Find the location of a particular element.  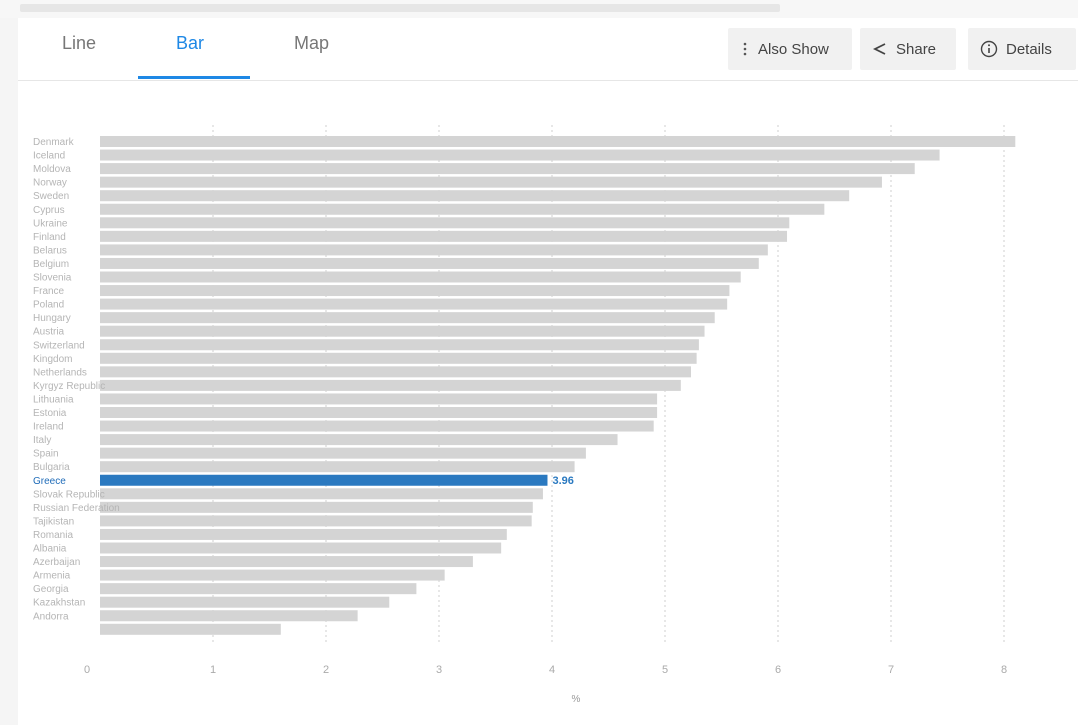

share-icon is located at coordinates (879, 49).